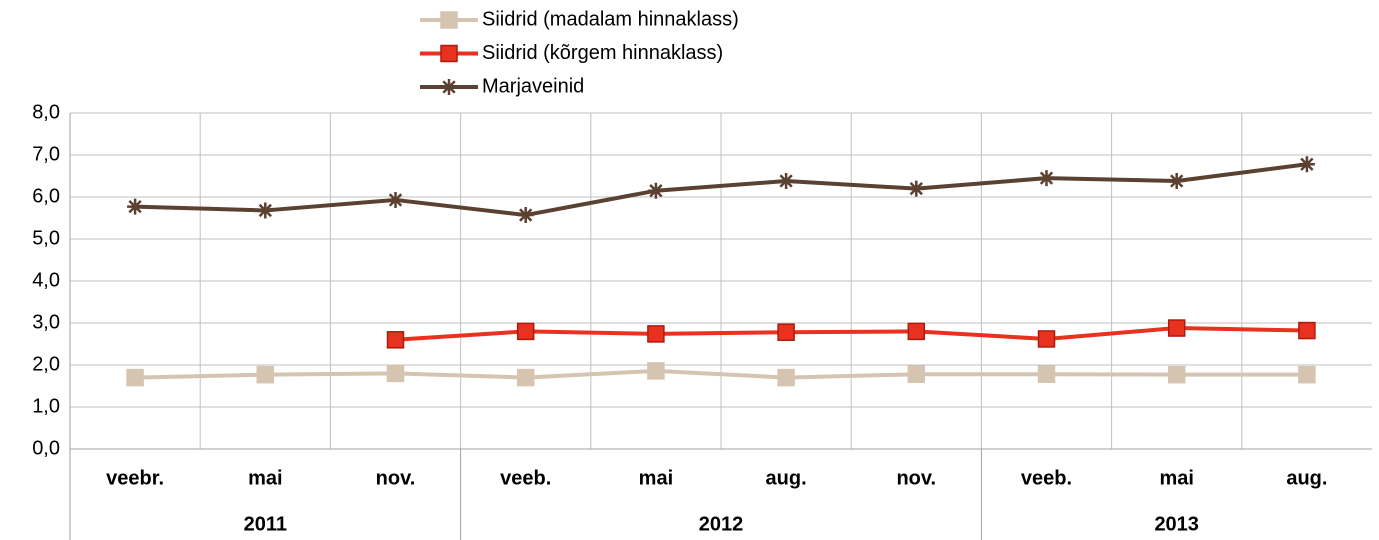 This screenshot has height=540, width=1379. Describe the element at coordinates (46, 406) in the screenshot. I see `y-tick-label: 1,0` at that location.